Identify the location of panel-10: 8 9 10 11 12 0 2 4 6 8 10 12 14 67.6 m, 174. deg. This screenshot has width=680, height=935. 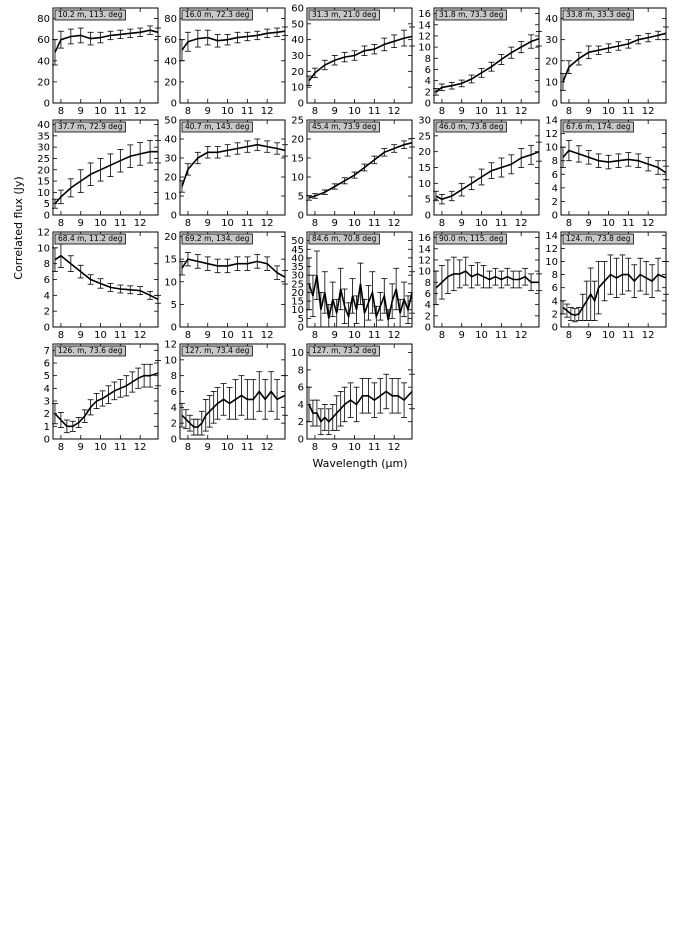
(607, 172).